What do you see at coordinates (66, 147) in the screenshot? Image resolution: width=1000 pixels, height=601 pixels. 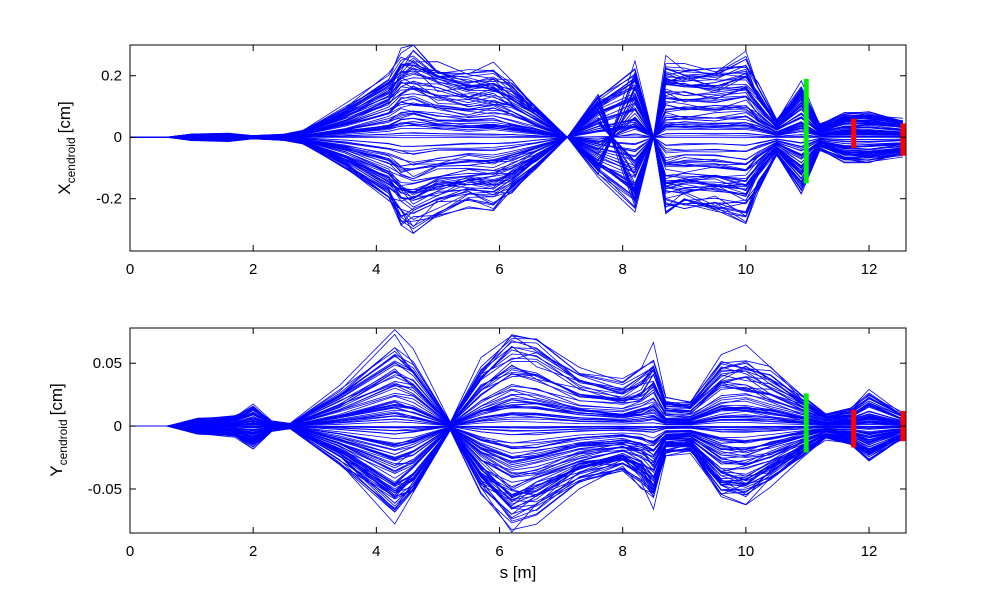 I see `y-axis-label: Xcendroid[cm]` at bounding box center [66, 147].